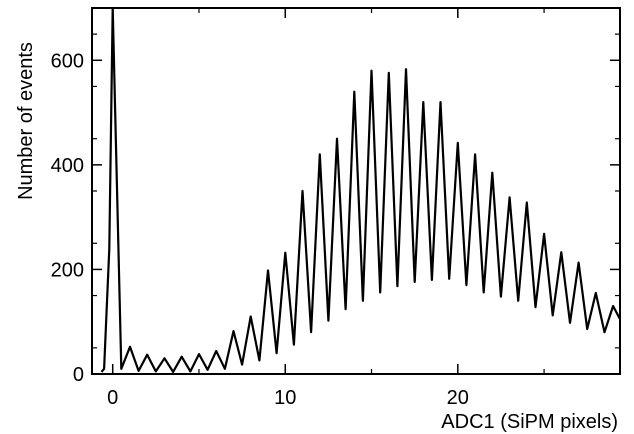 The image size is (634, 434). Describe the element at coordinates (458, 398) in the screenshot. I see `x-tick-label: 20` at that location.